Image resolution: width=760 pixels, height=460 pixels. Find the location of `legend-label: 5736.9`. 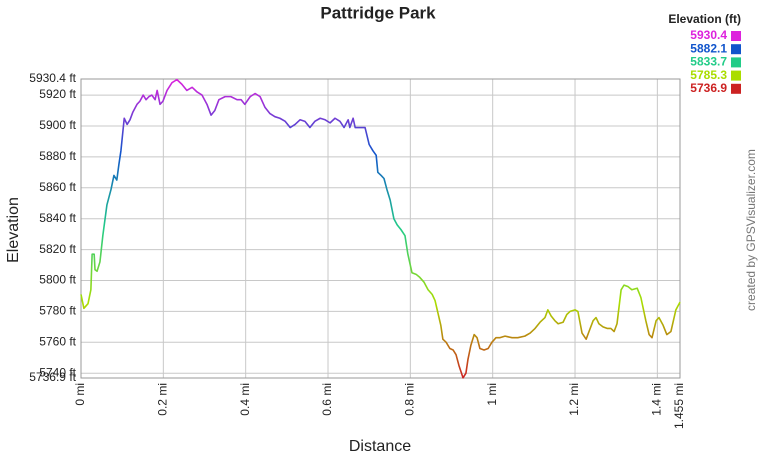

legend-label: 5736.9 is located at coordinates (708, 88).